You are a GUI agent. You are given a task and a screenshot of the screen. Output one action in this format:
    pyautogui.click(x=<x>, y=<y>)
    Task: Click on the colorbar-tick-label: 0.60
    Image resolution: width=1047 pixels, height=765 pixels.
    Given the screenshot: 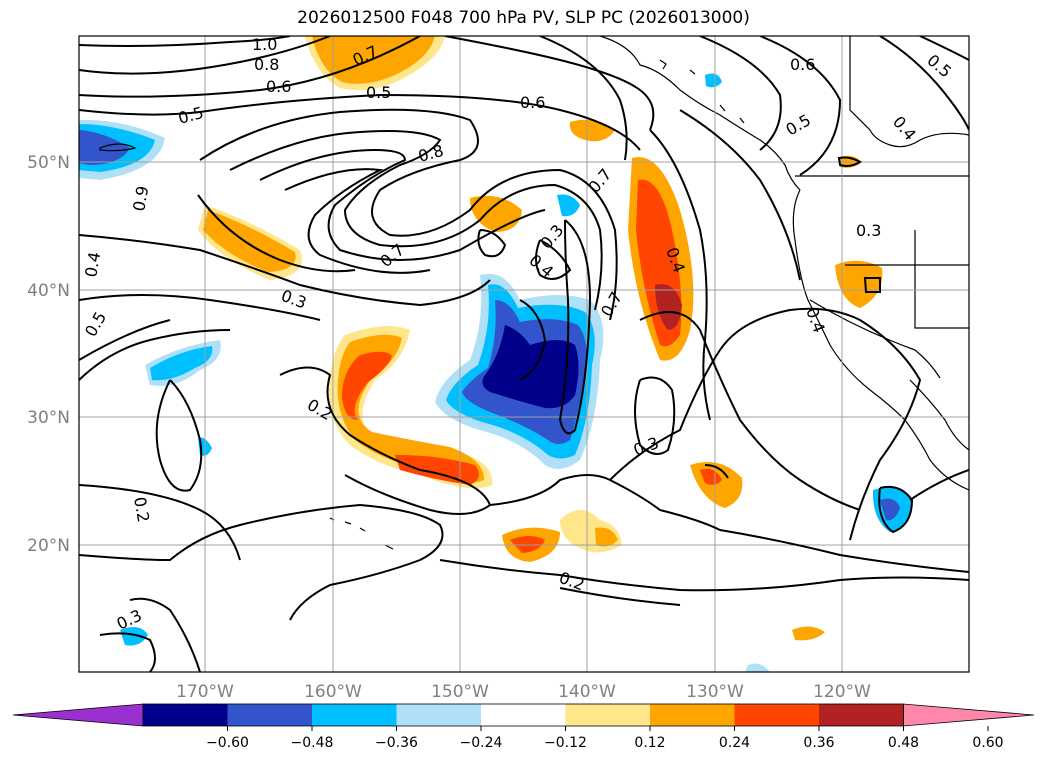 What is the action you would take?
    pyautogui.click(x=987, y=743)
    